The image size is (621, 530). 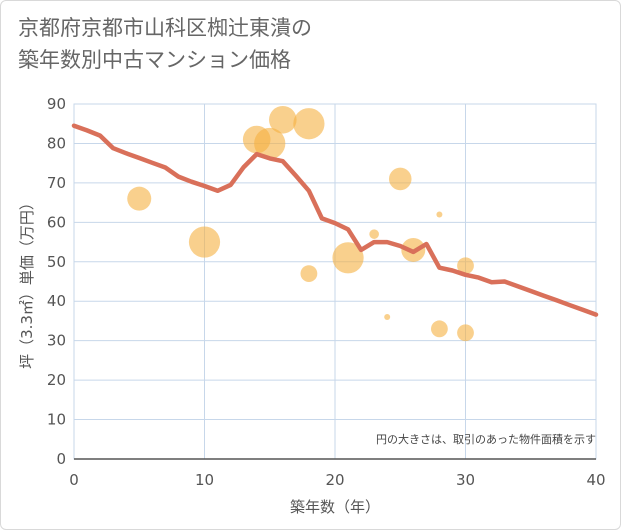 I want to click on x-tick-label: 0, so click(x=74, y=480).